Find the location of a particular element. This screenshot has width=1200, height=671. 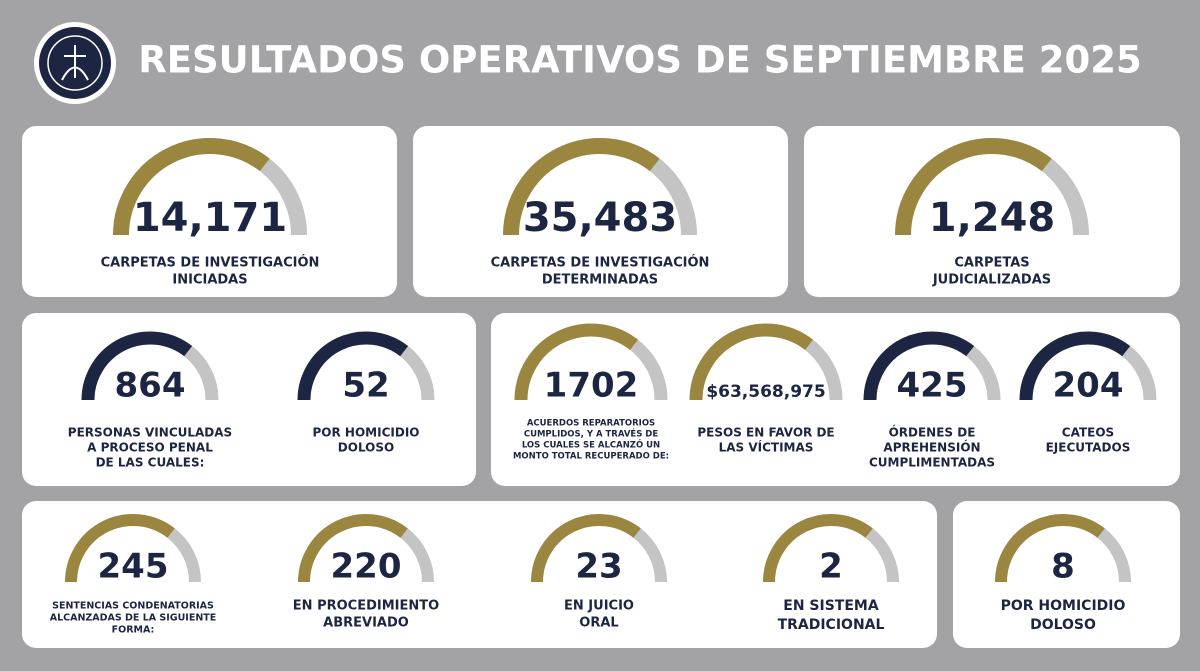

metric-value: 425 is located at coordinates (932, 386).